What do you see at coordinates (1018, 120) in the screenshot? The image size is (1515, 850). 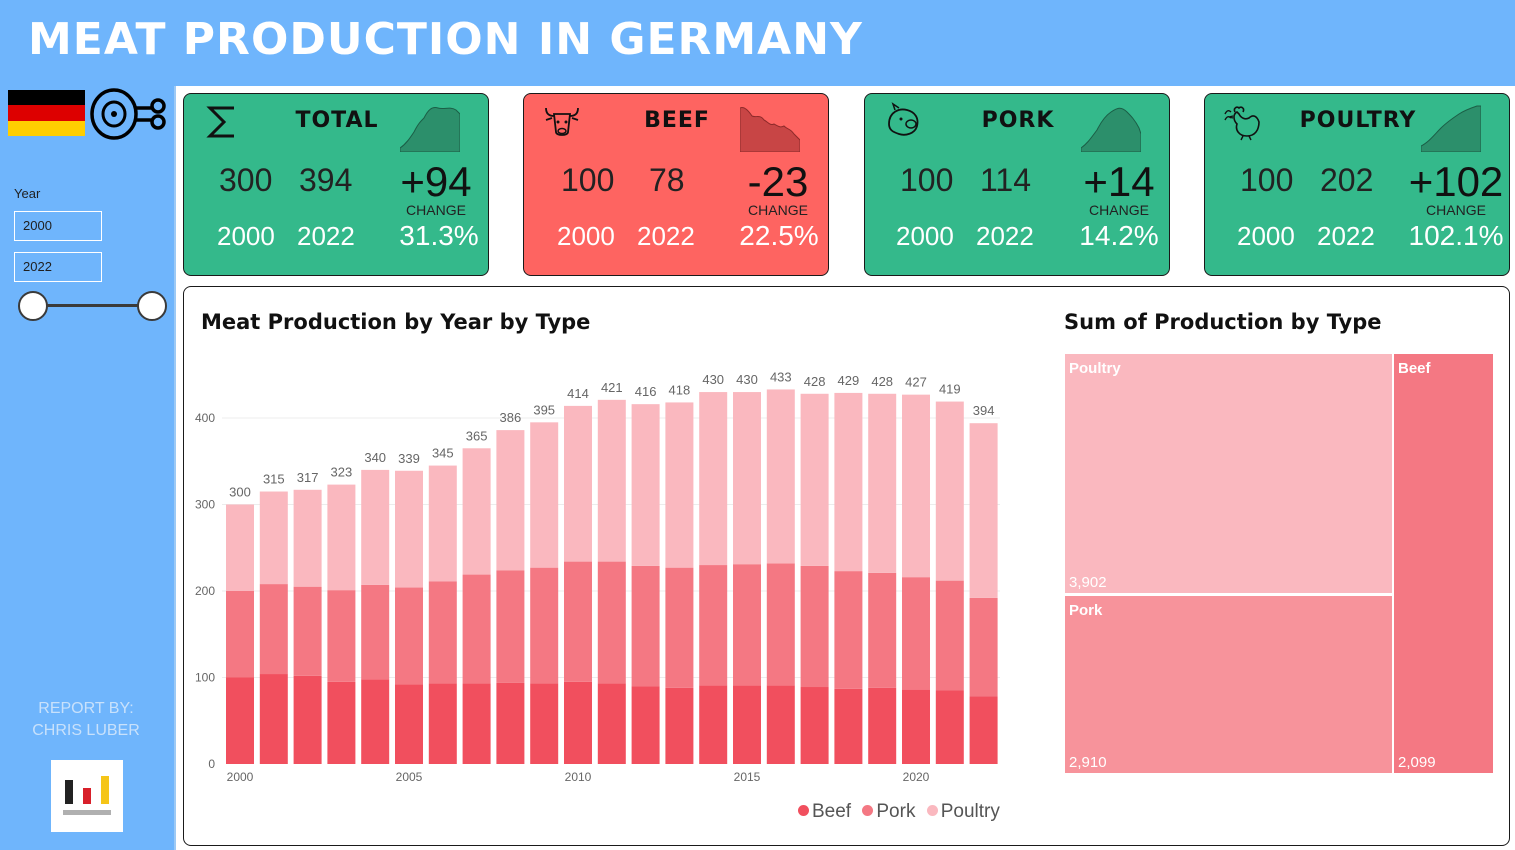 I see `kpi-title: PORK` at bounding box center [1018, 120].